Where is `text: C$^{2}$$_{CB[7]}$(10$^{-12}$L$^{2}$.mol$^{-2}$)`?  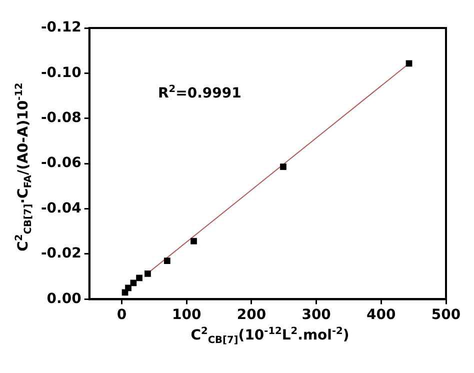 text: C$^{2}$$_{CB[7]}$(10$^{-12}$L$^{2}$.mol$^{-2}$) is located at coordinates (270, 336).